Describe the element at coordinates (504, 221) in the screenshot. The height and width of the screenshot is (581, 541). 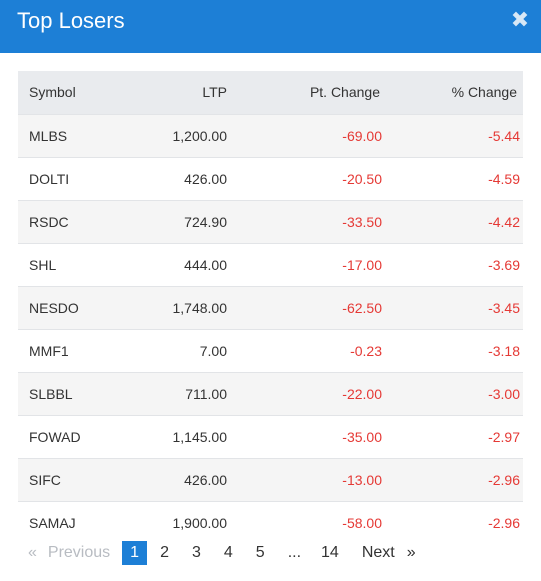
I see `cell-pct-change: -4.42` at that location.